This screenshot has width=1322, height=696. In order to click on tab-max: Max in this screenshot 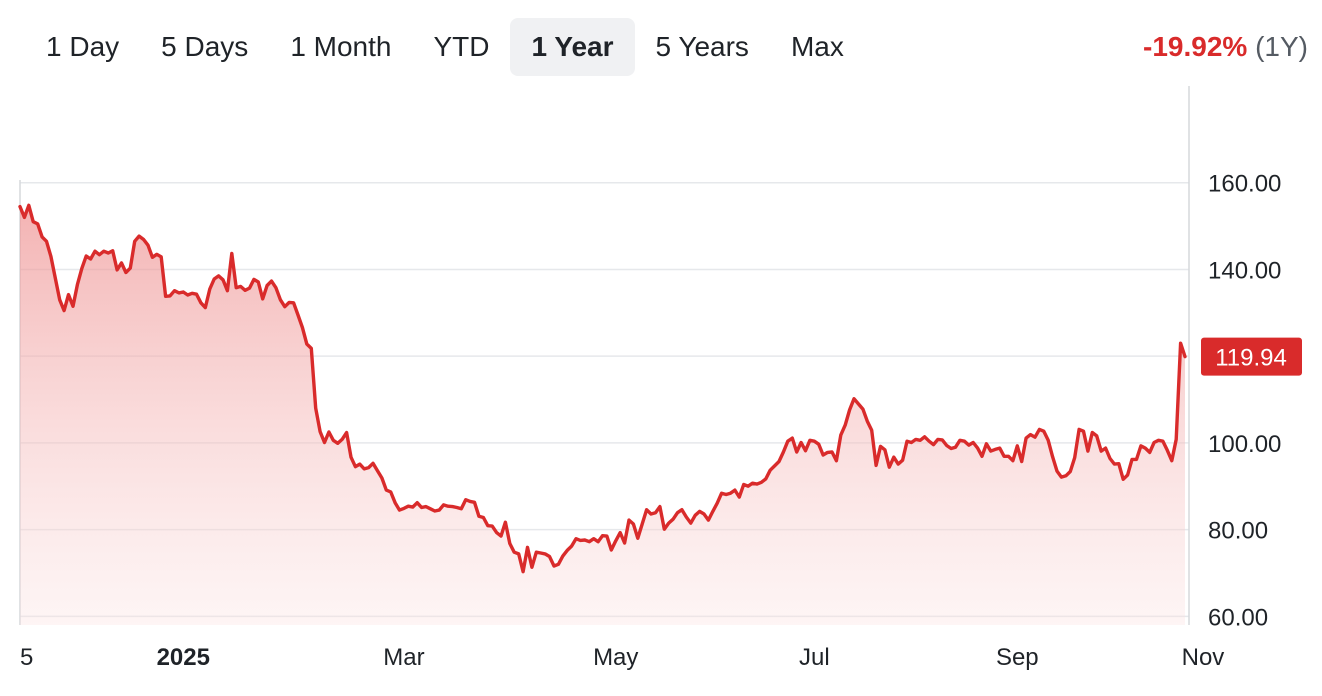, I will do `click(817, 46)`.